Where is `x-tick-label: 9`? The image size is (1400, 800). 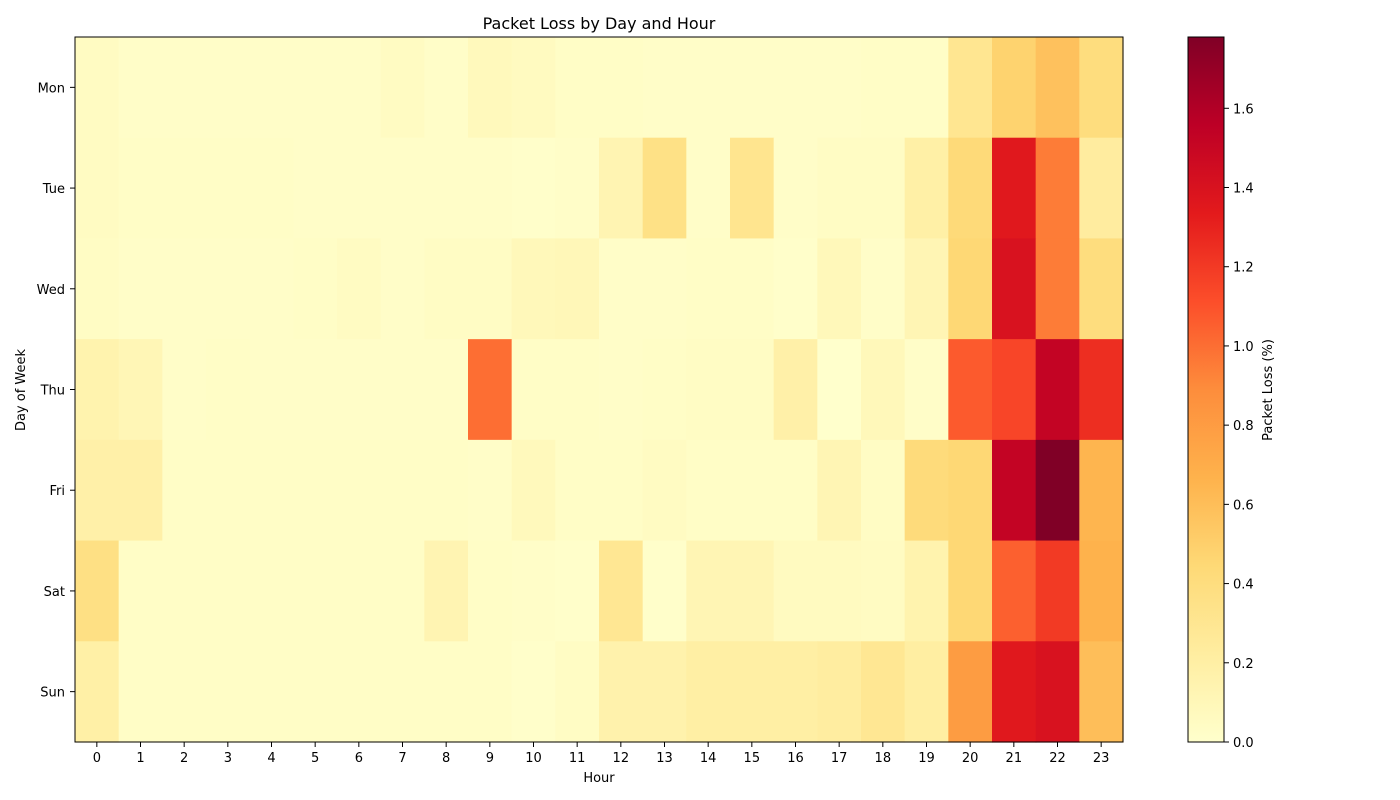 x-tick-label: 9 is located at coordinates (490, 758).